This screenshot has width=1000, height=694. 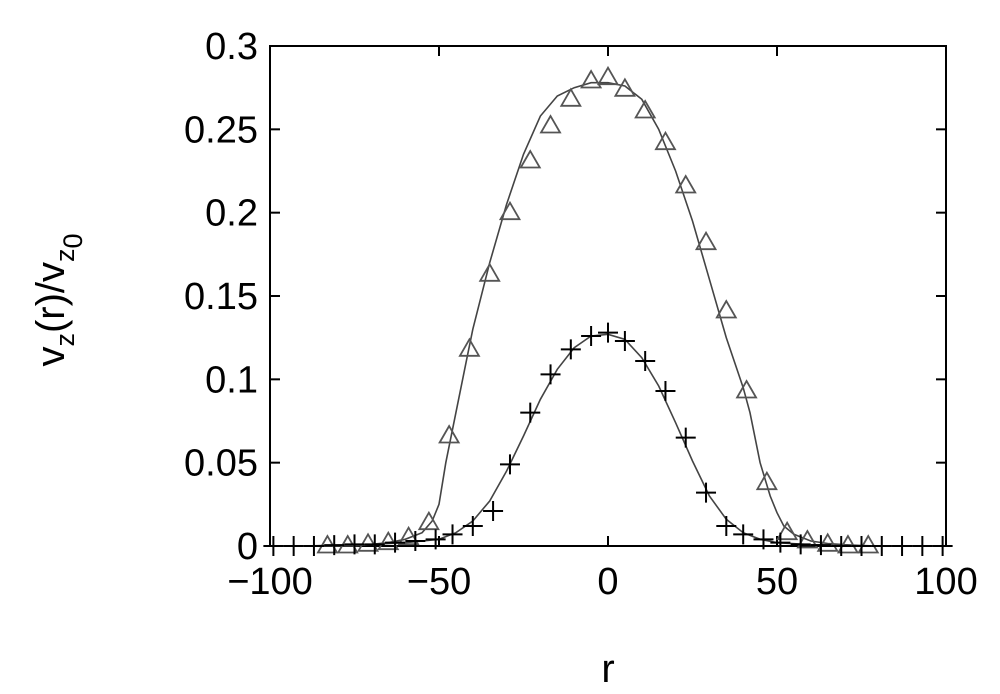 What do you see at coordinates (231, 380) in the screenshot?
I see `y-tick-label: 0.1` at bounding box center [231, 380].